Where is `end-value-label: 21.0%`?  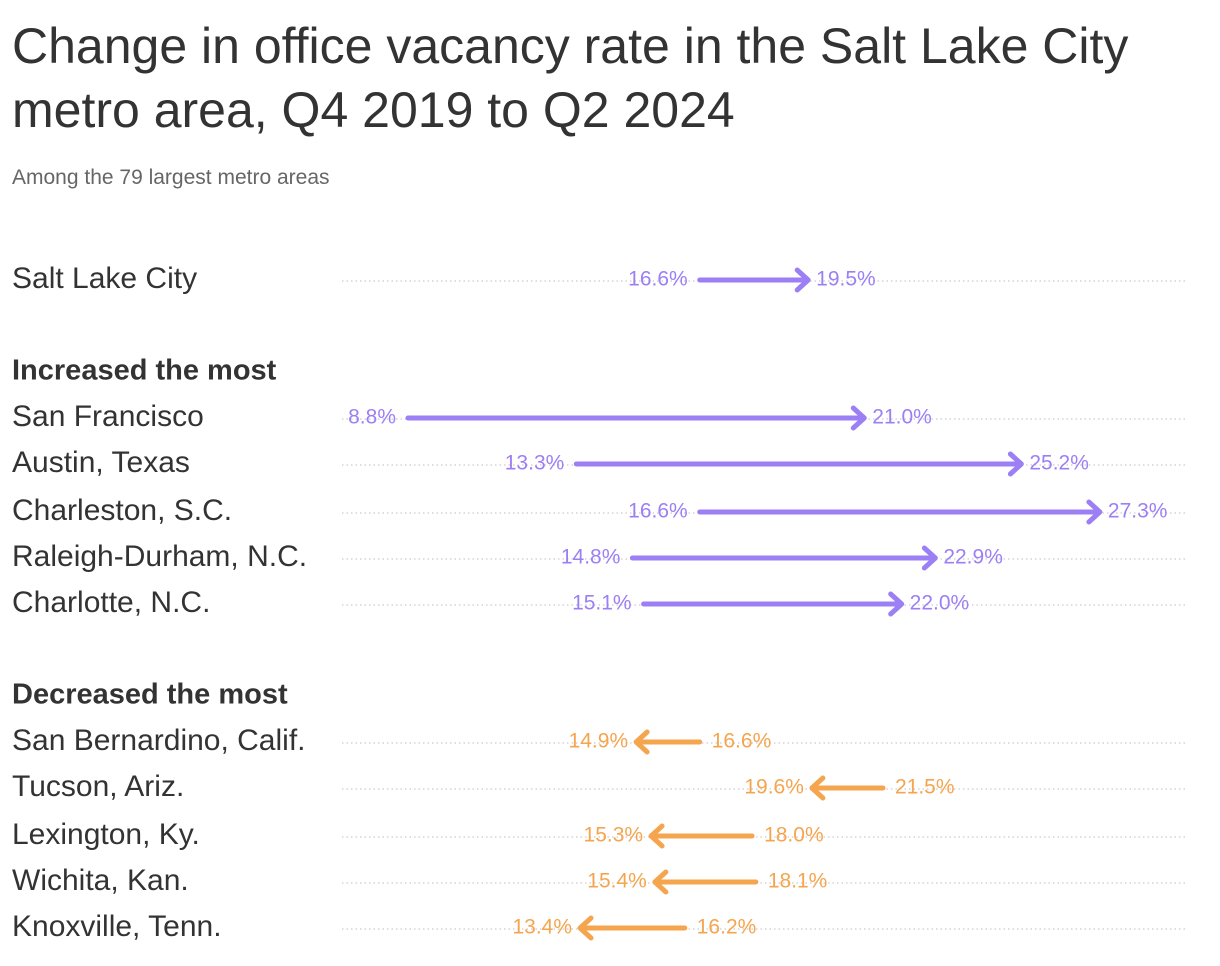 end-value-label: 21.0% is located at coordinates (902, 417).